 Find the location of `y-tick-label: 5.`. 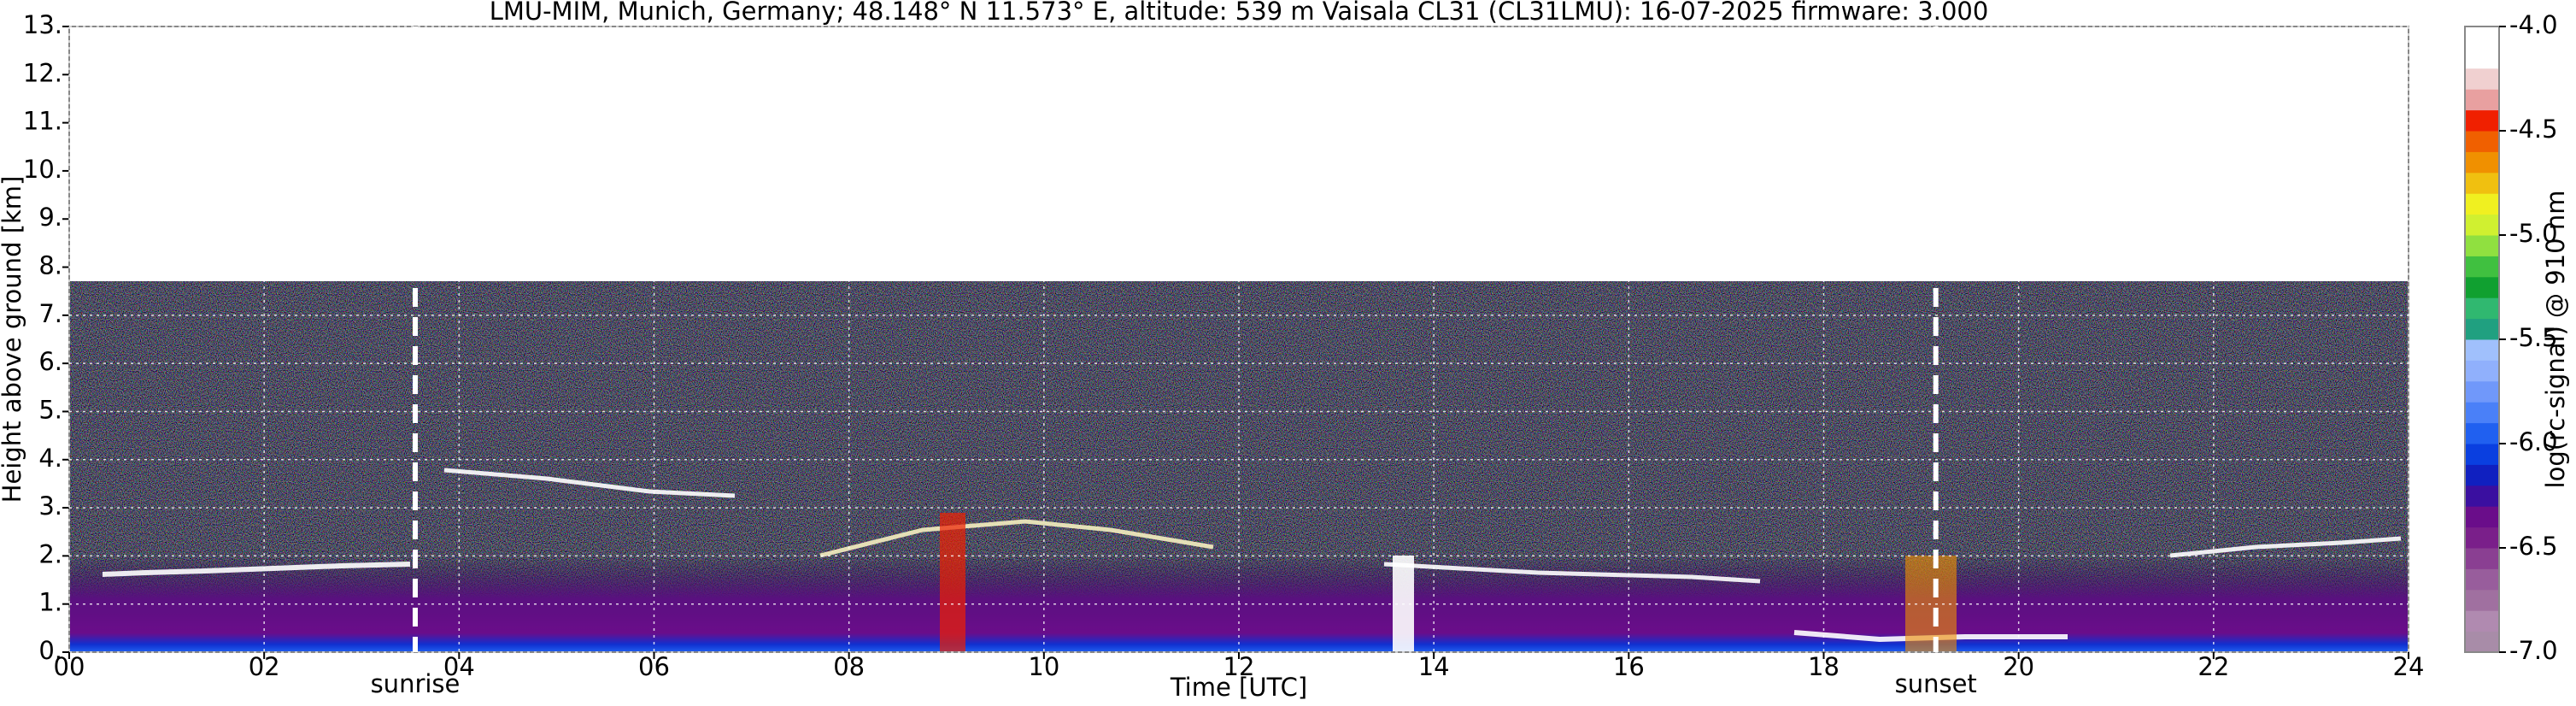

y-tick-label: 5. is located at coordinates (50, 409).